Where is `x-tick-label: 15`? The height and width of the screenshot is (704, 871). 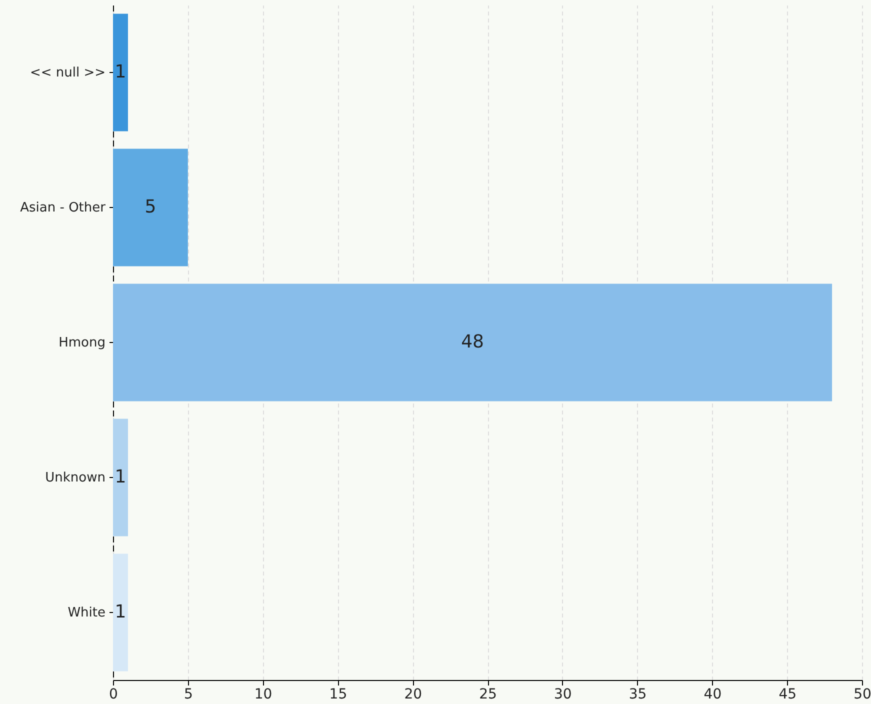 x-tick-label: 15 is located at coordinates (338, 694).